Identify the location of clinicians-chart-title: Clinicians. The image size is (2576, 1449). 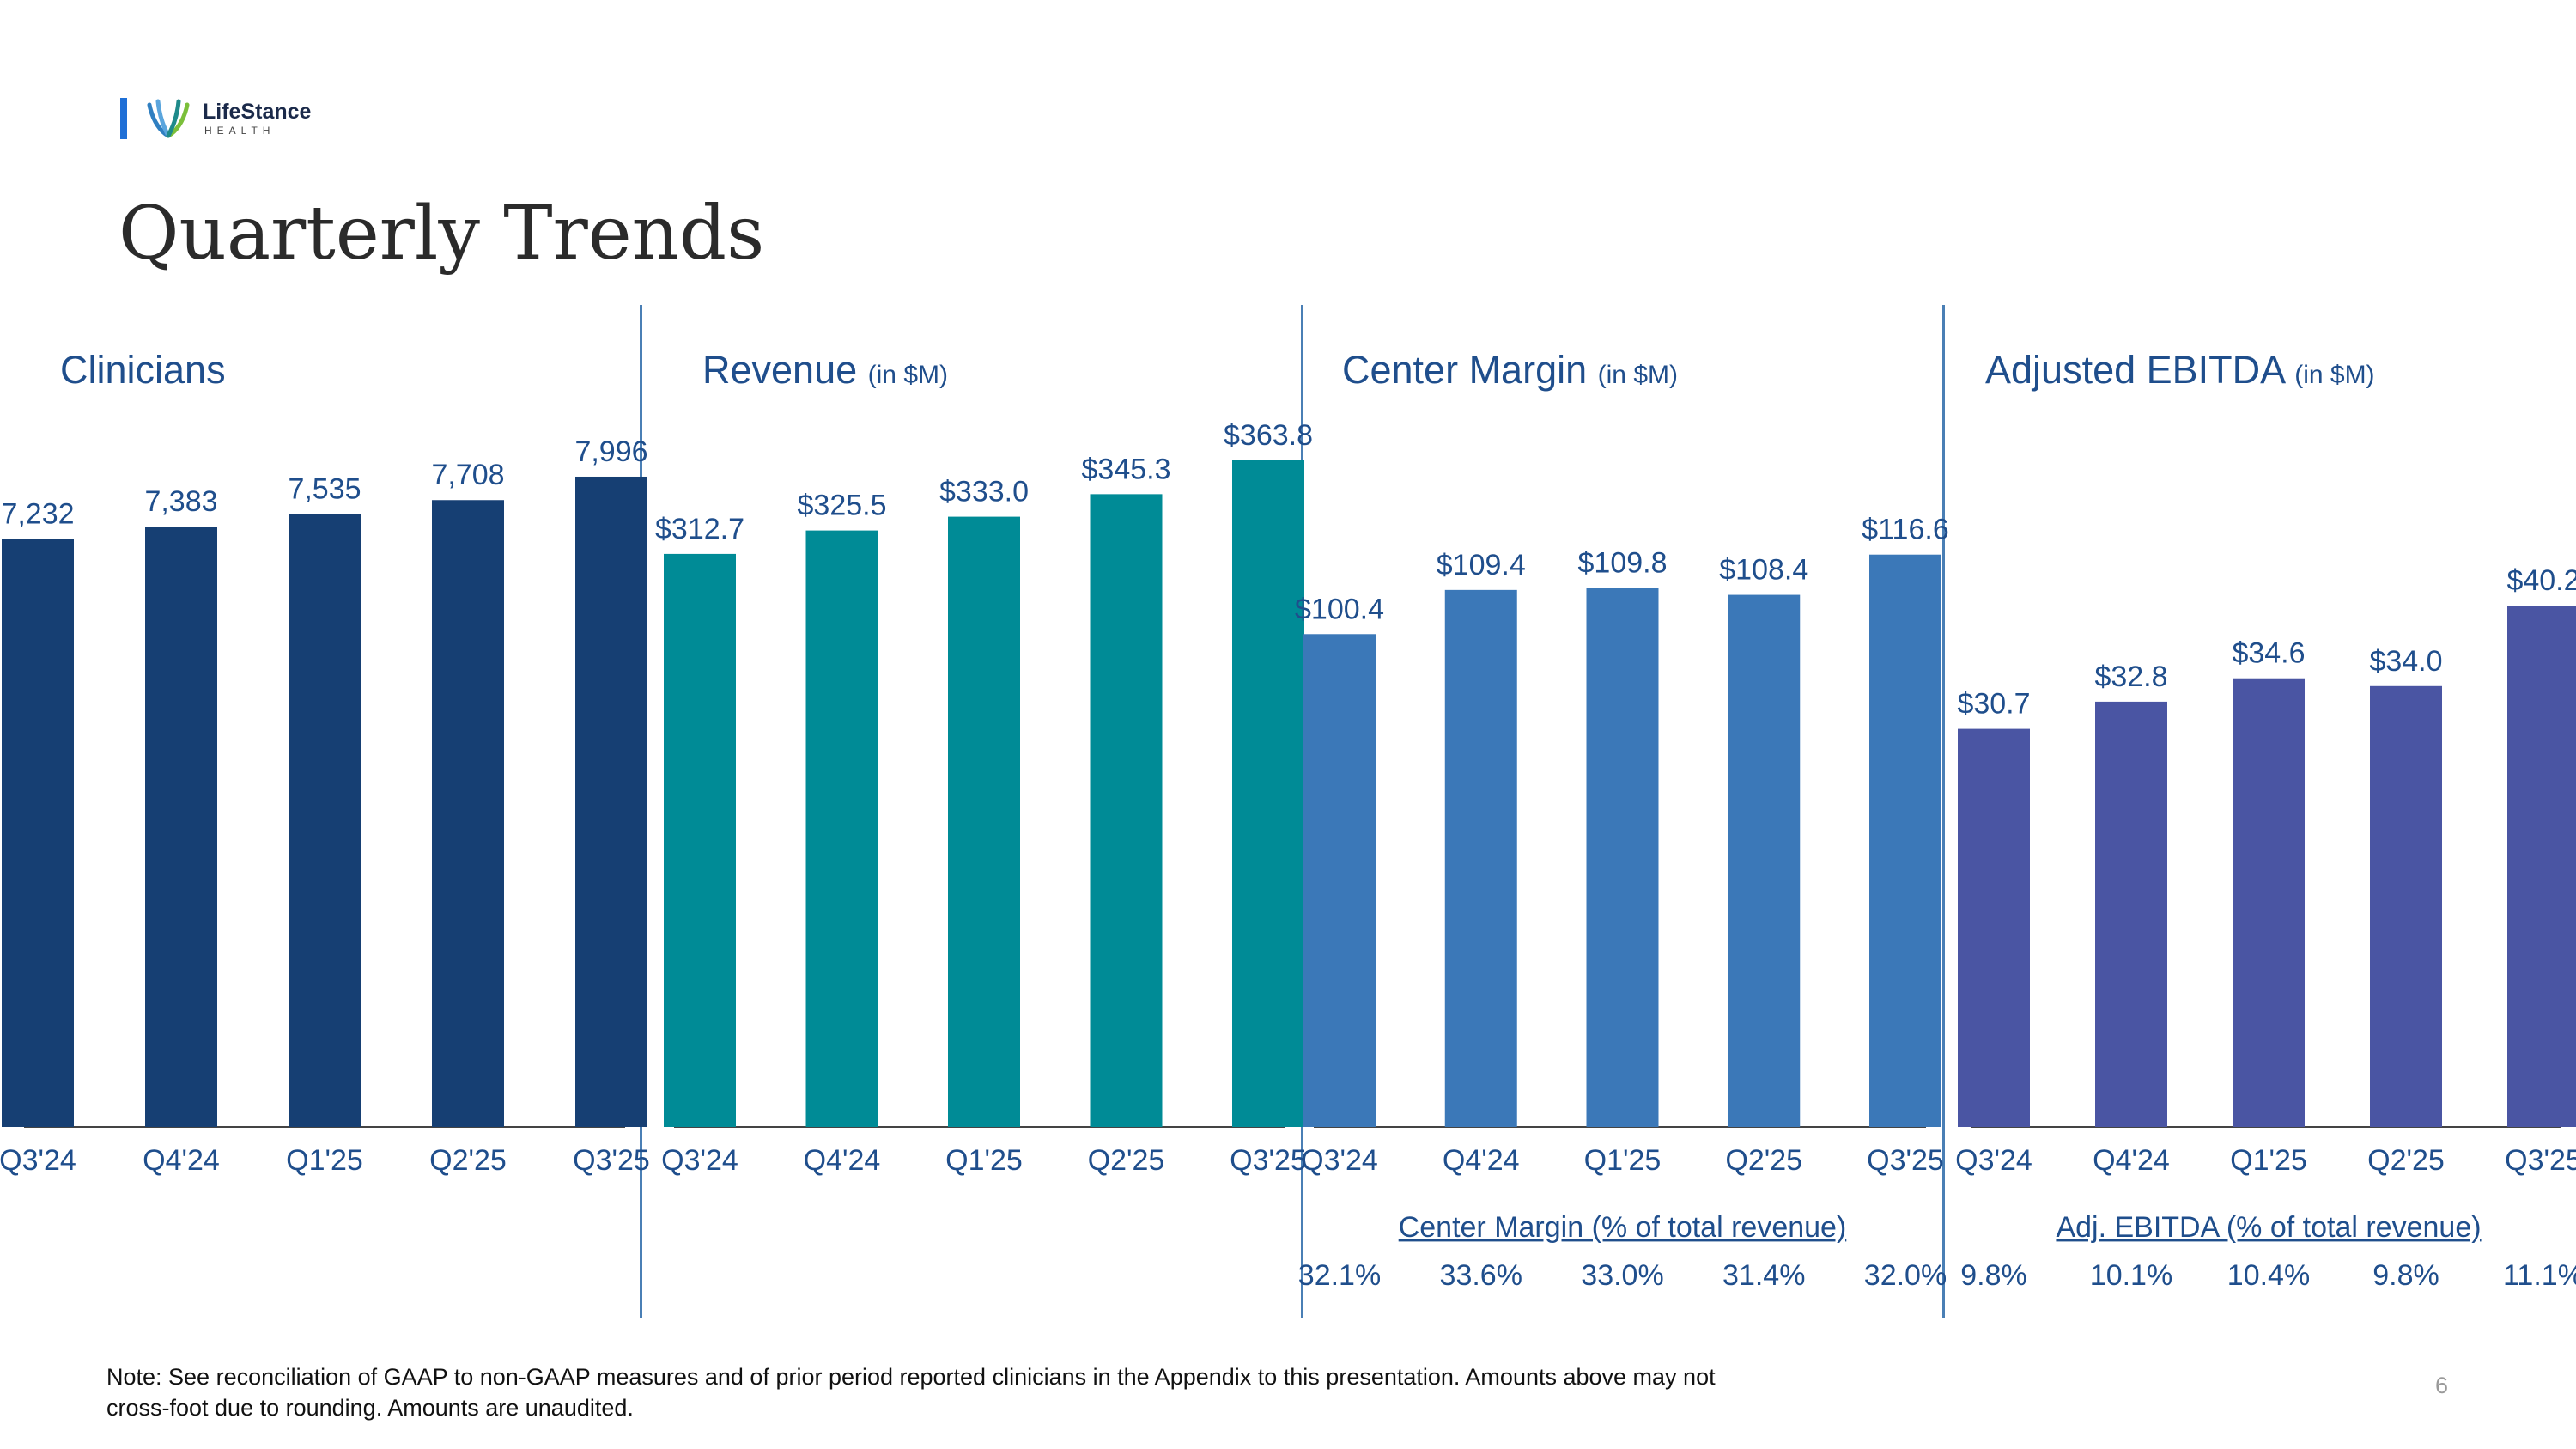
(143, 370).